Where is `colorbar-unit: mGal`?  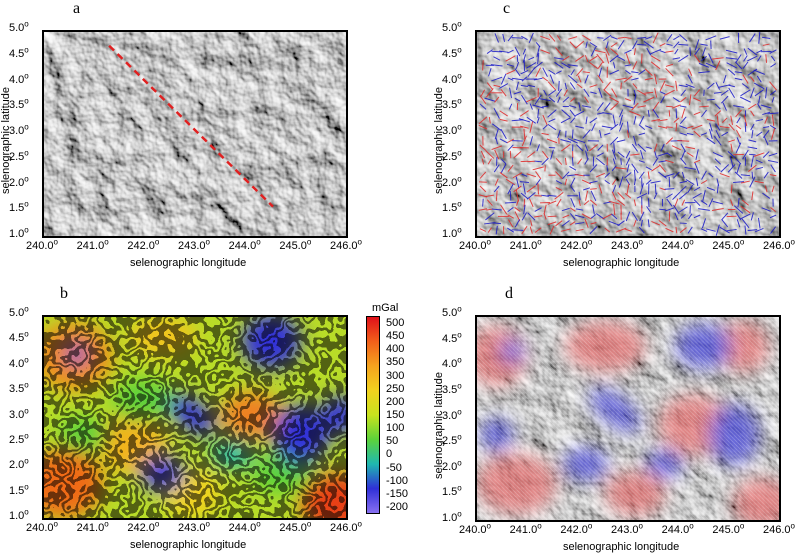
colorbar-unit: mGal is located at coordinates (385, 308).